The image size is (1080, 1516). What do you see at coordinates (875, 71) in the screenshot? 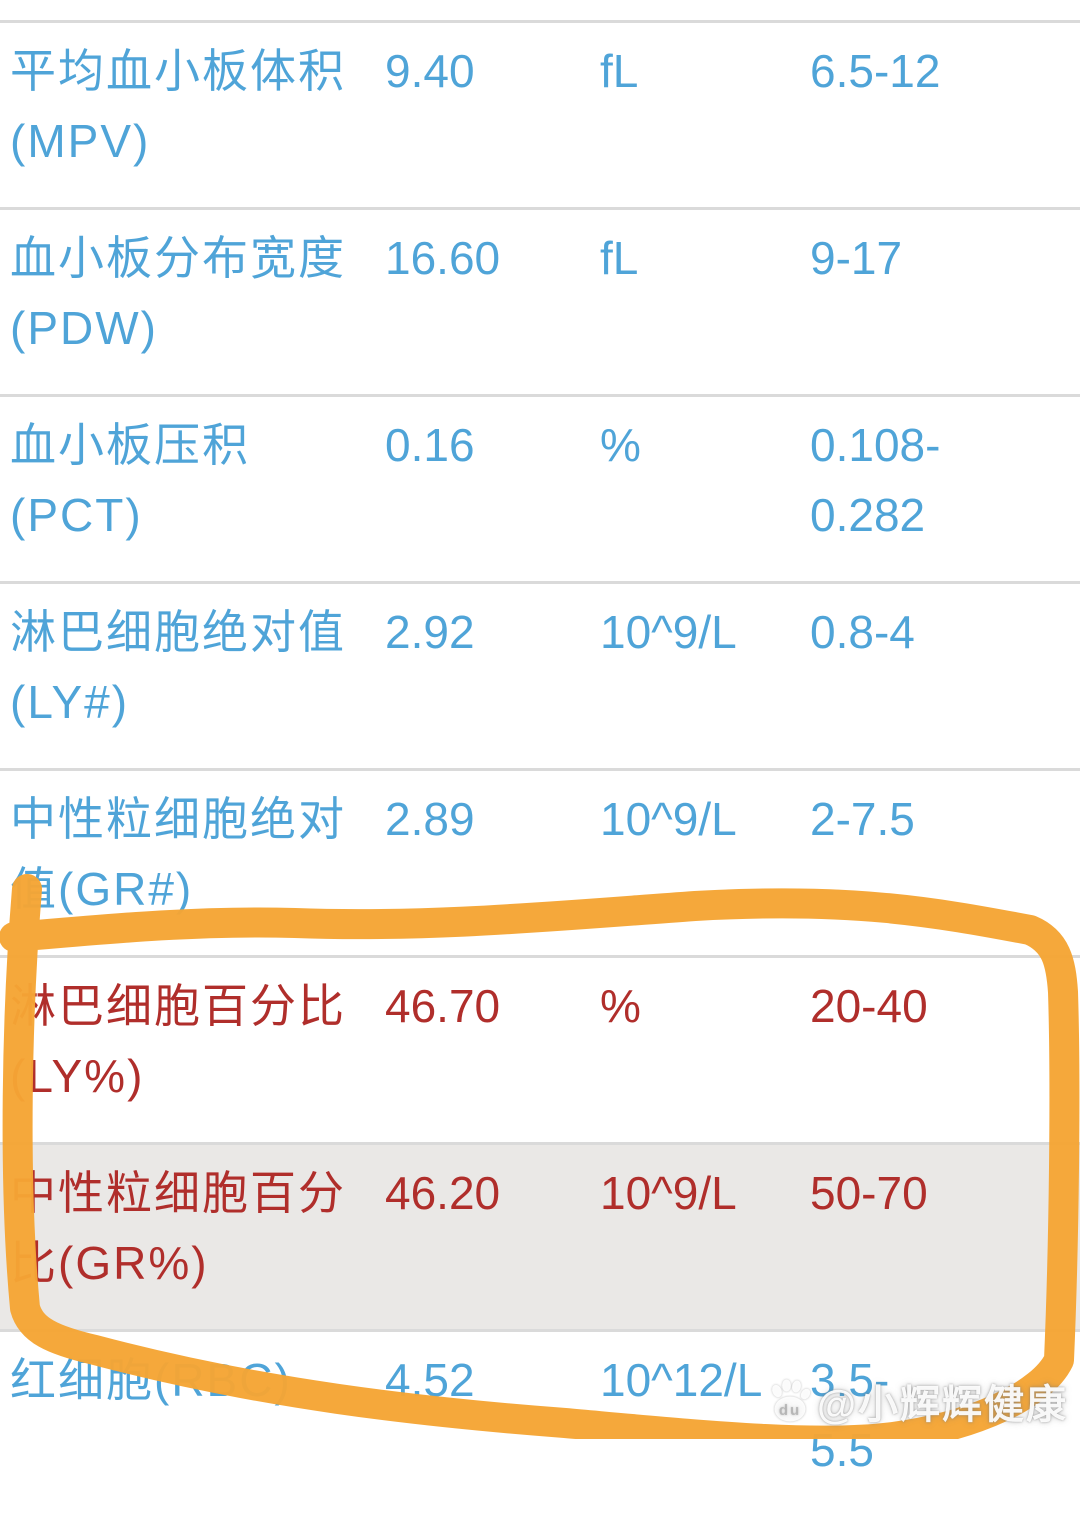
I see `range-cell: 6.5-12` at bounding box center [875, 71].